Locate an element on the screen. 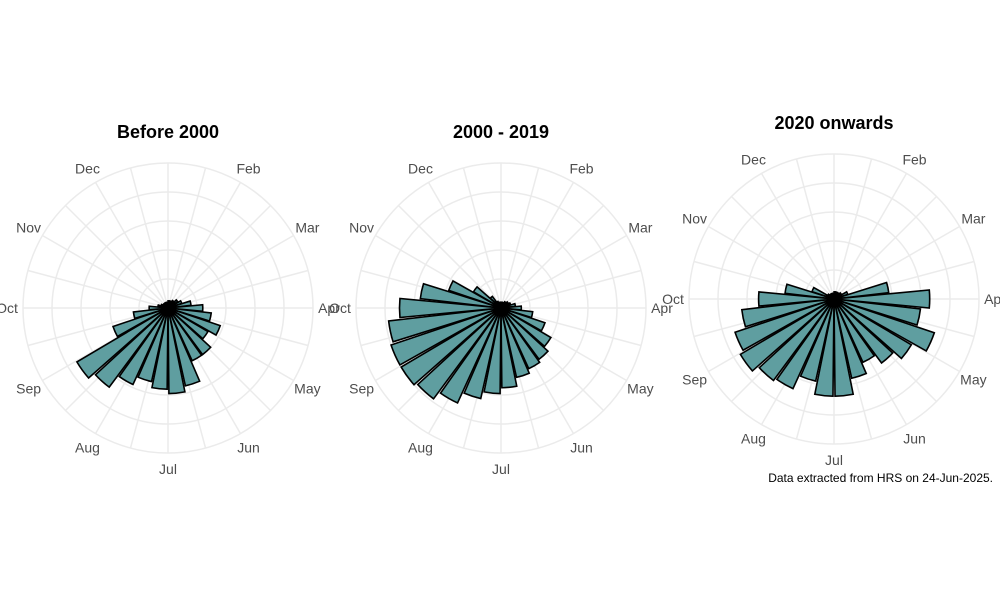 This screenshot has height=600, width=1000. chart-title-1: Before 2000 is located at coordinates (168, 132).